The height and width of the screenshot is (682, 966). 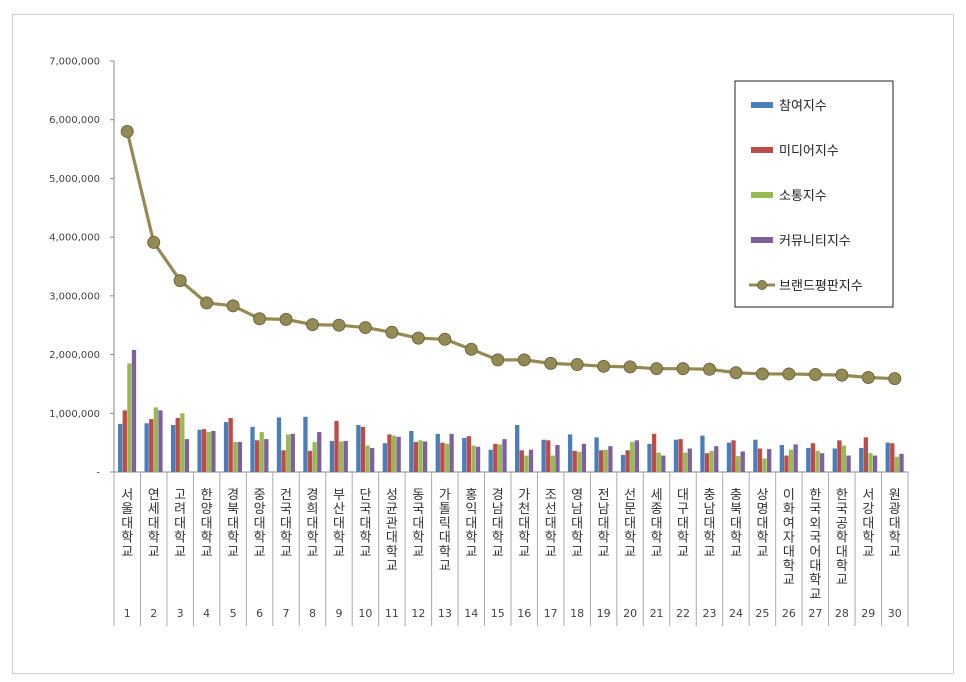 I want to click on rank-label: 15, so click(x=498, y=613).